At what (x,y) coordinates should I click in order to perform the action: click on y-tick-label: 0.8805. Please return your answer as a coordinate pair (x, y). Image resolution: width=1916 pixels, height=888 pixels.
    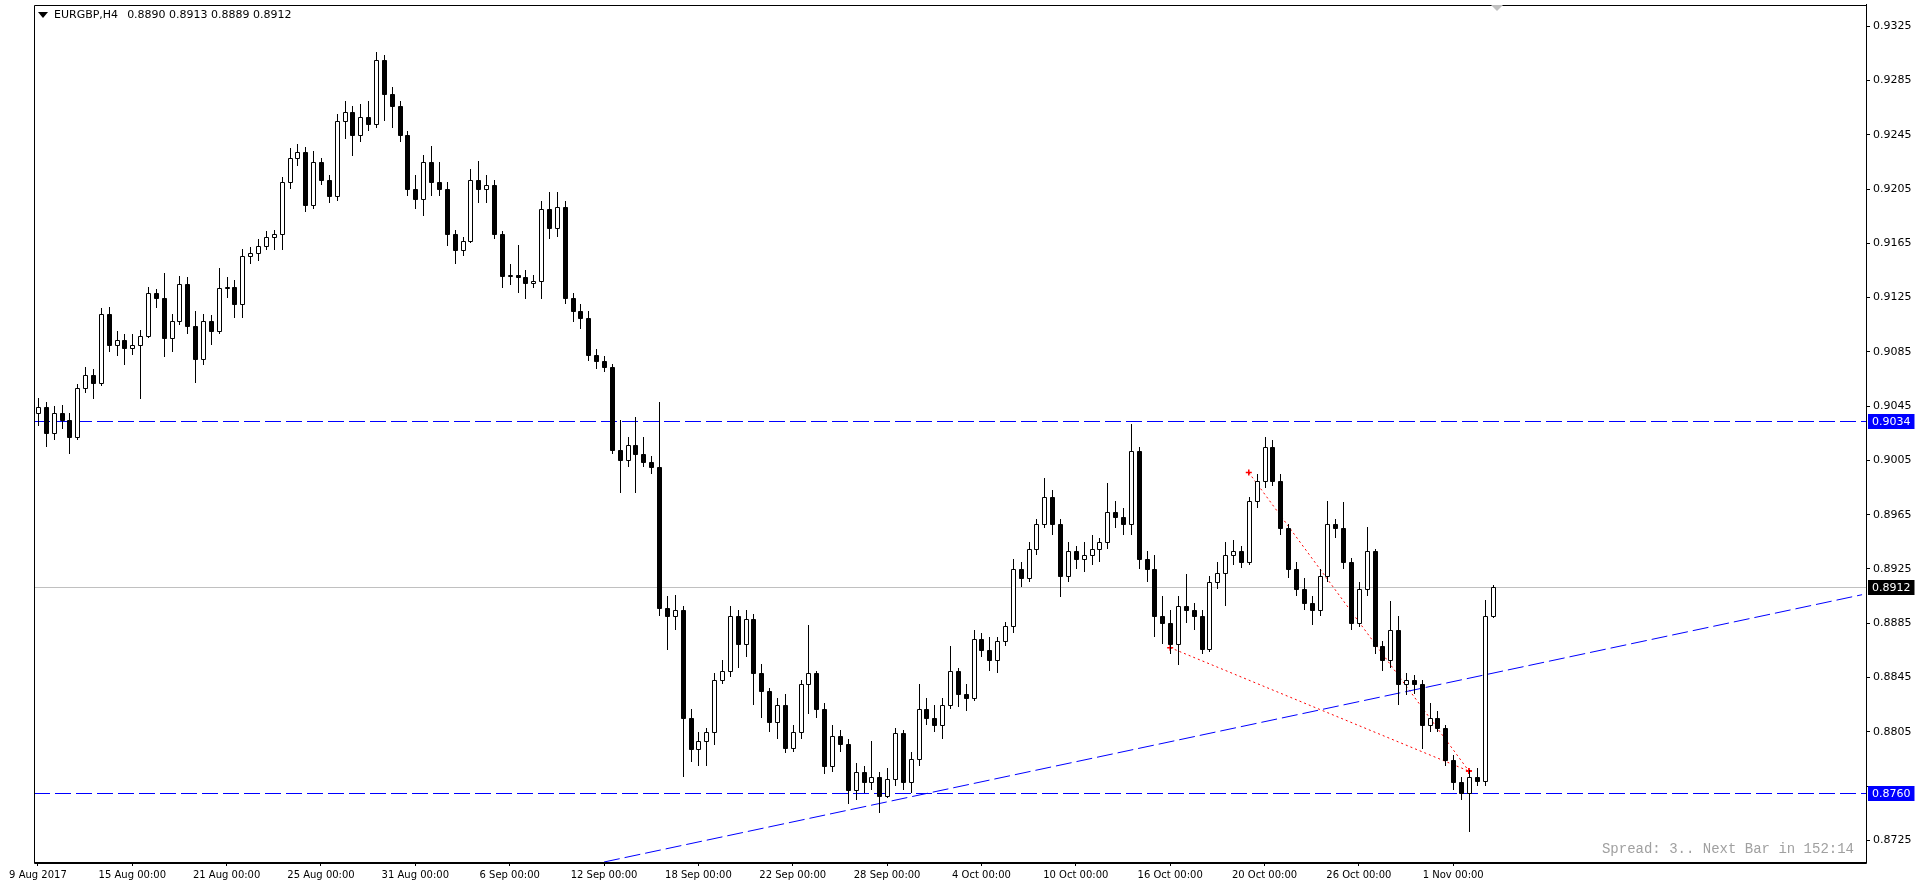
    Looking at the image, I should click on (1892, 731).